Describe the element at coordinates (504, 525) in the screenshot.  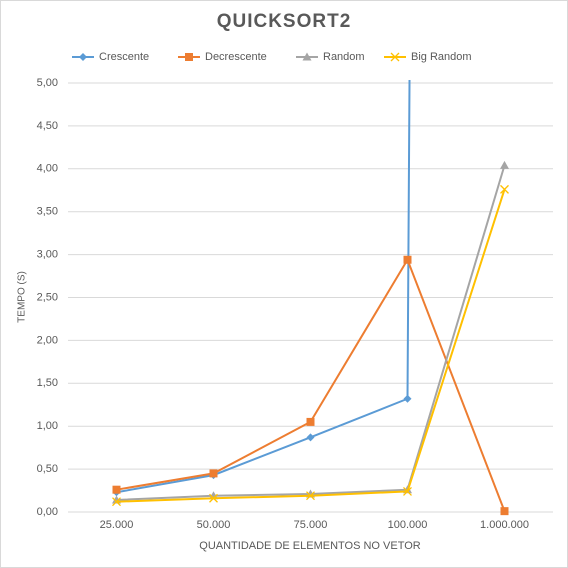
I see `x-tick-label: 1.000.000` at that location.